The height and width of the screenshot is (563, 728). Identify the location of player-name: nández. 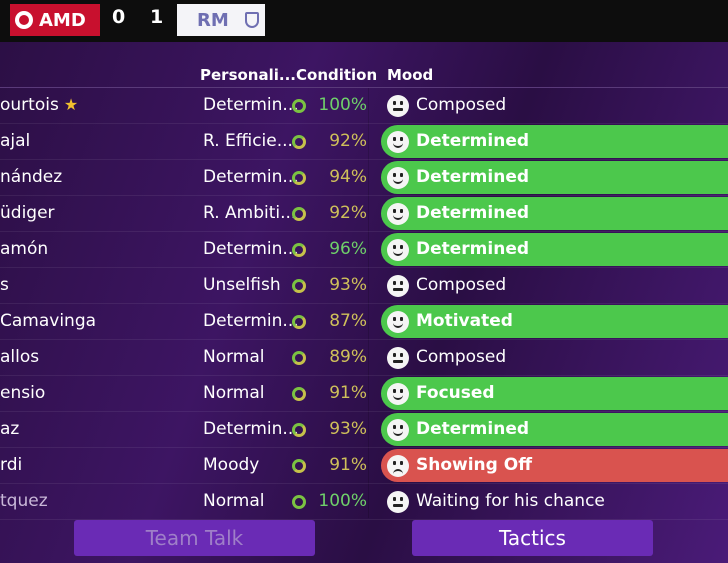
(31, 177).